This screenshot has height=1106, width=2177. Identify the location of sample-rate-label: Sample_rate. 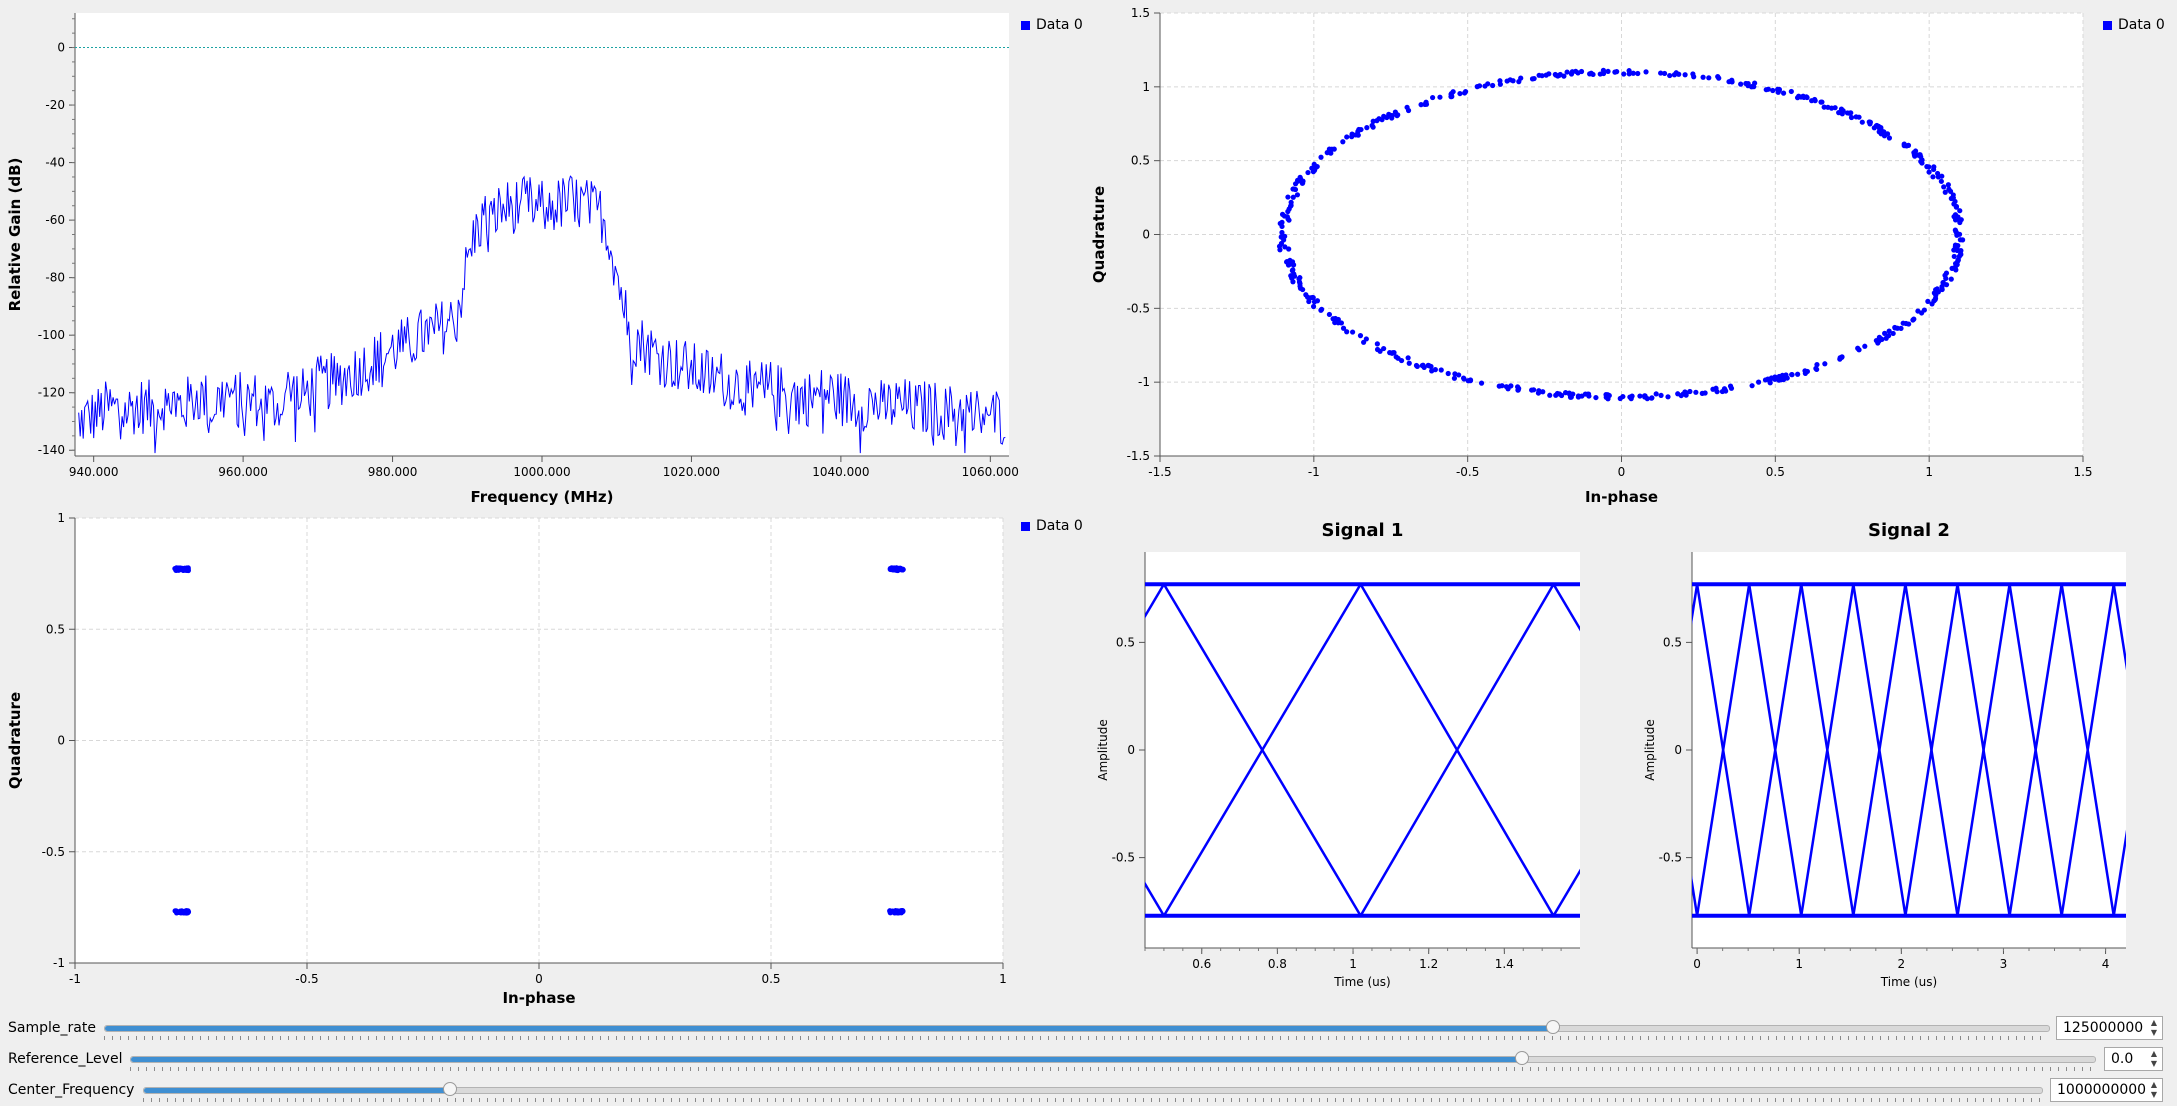
(52, 1028).